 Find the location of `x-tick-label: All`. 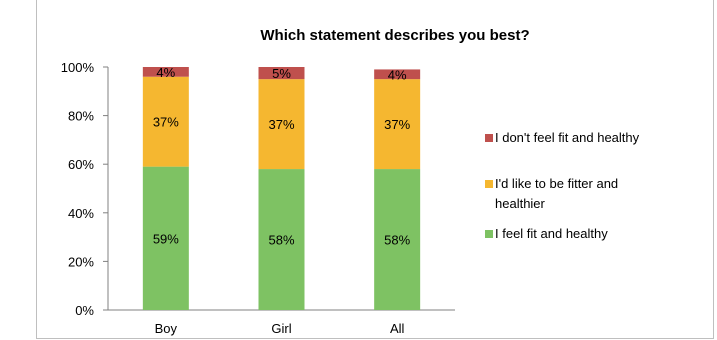

x-tick-label: All is located at coordinates (397, 328).